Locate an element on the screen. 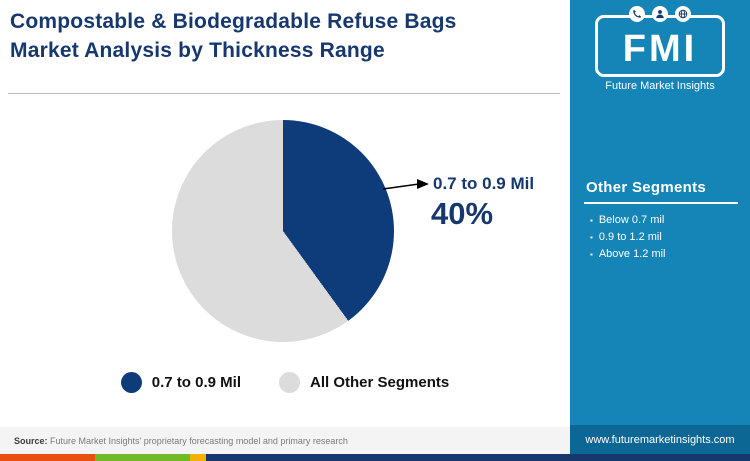 This screenshot has width=750, height=461. title-divider is located at coordinates (284, 93).